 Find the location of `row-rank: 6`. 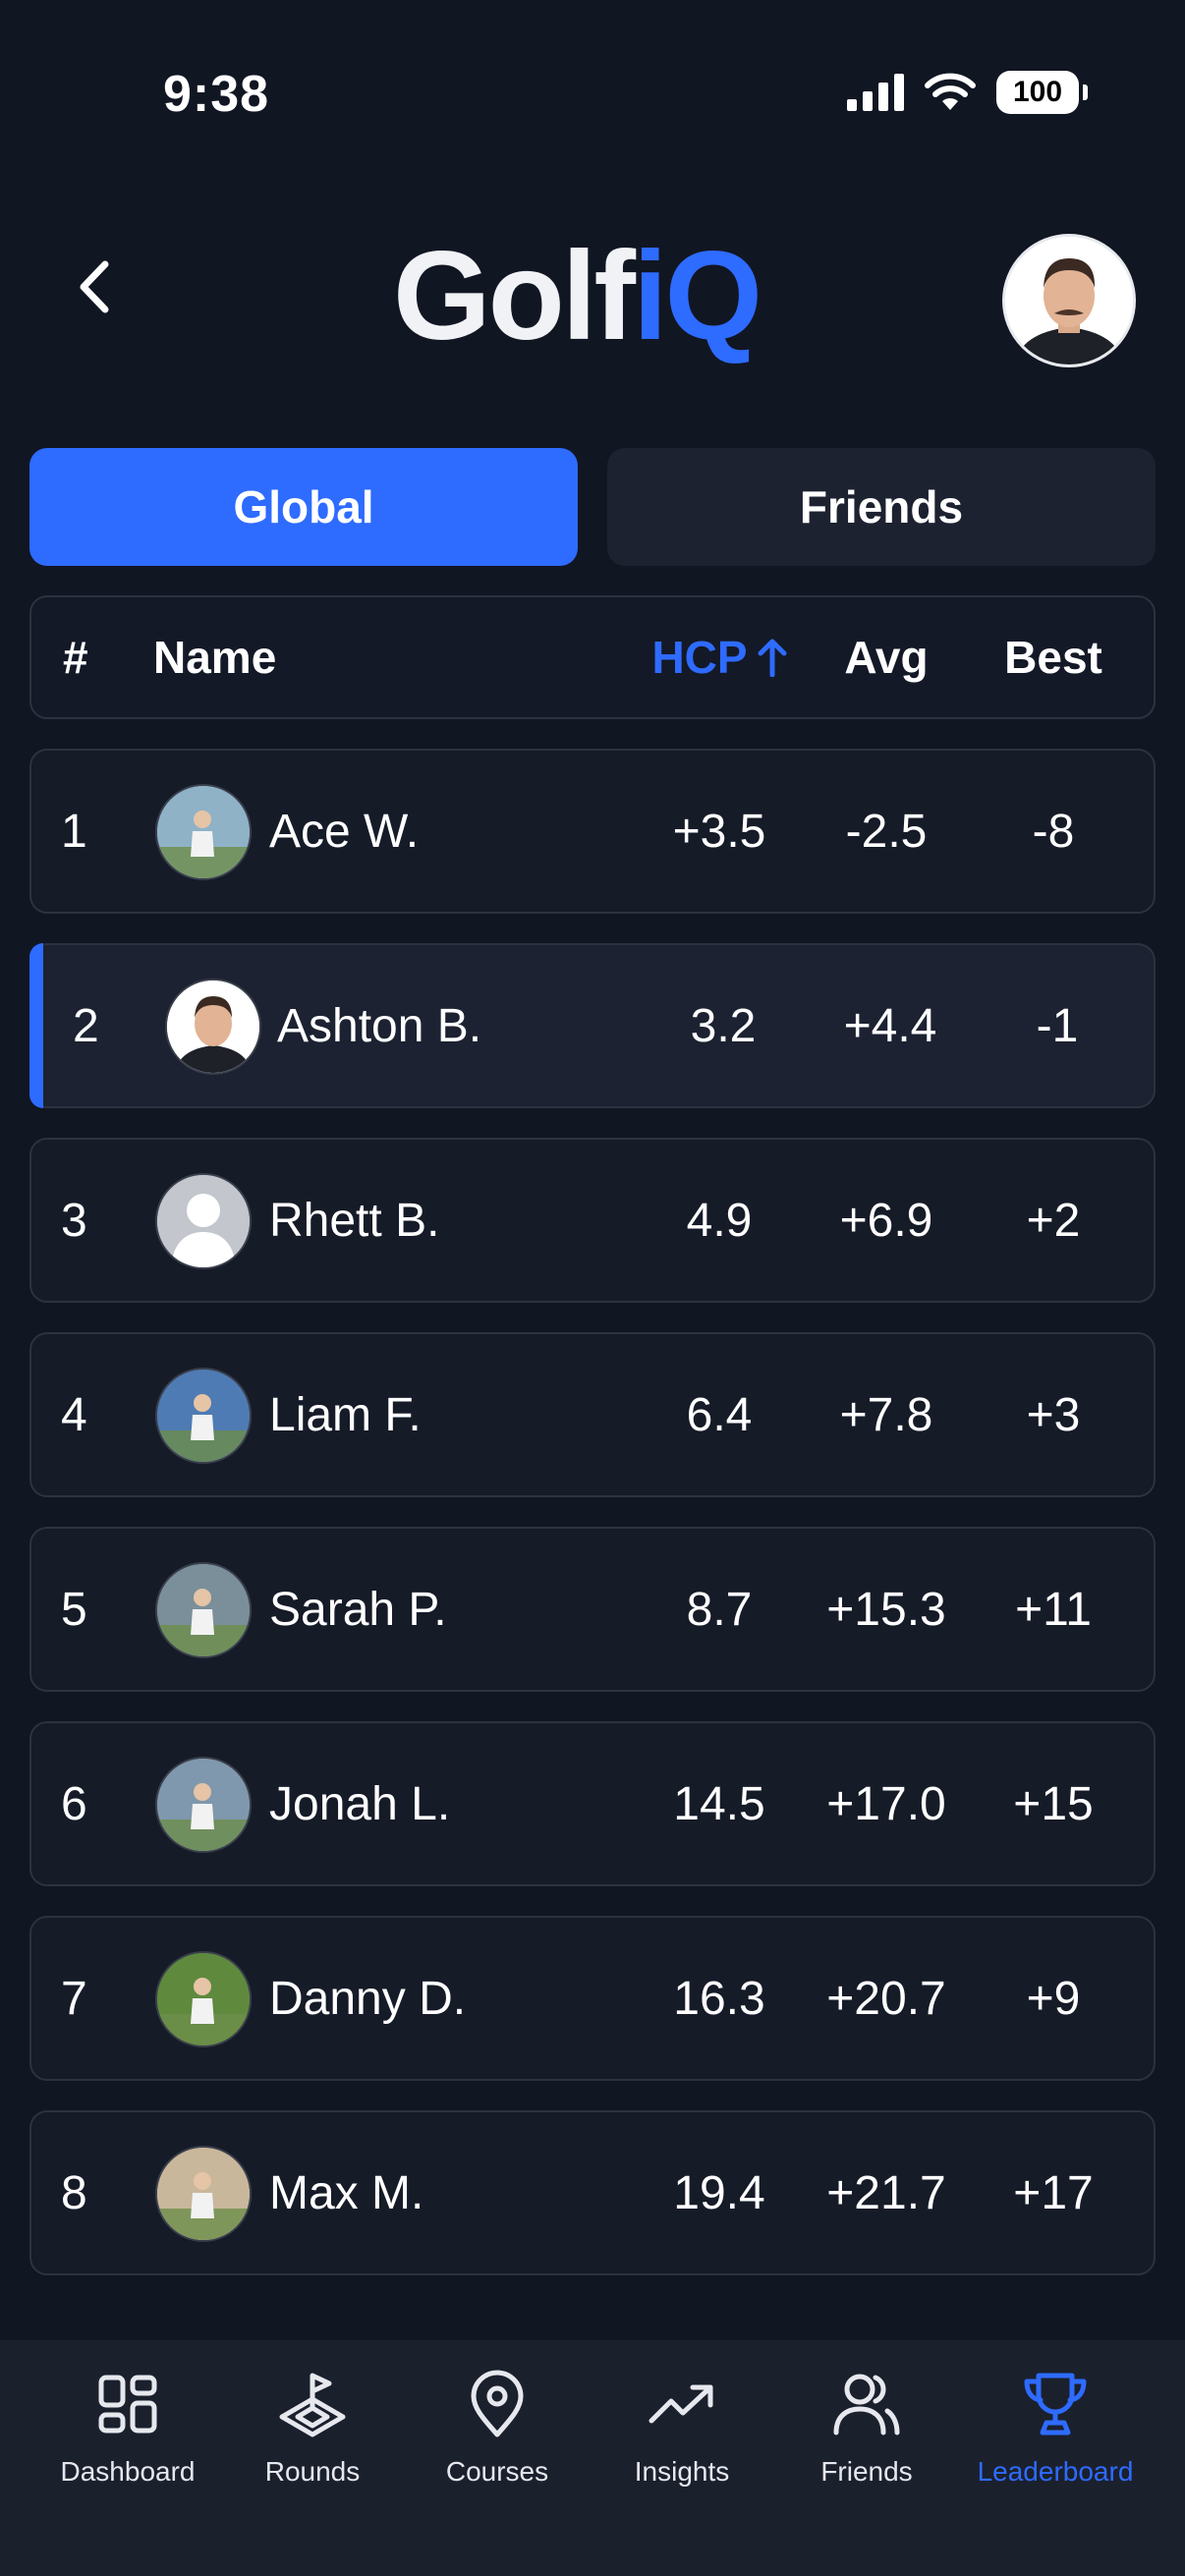

row-rank: 6 is located at coordinates (74, 1803).